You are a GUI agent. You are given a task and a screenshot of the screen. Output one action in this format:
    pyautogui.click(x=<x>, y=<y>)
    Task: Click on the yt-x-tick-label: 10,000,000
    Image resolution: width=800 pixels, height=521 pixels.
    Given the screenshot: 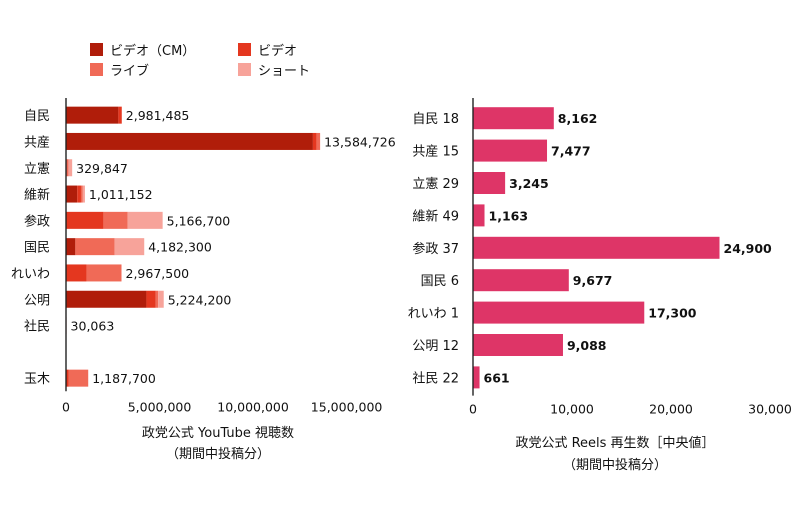 What is the action you would take?
    pyautogui.click(x=253, y=406)
    